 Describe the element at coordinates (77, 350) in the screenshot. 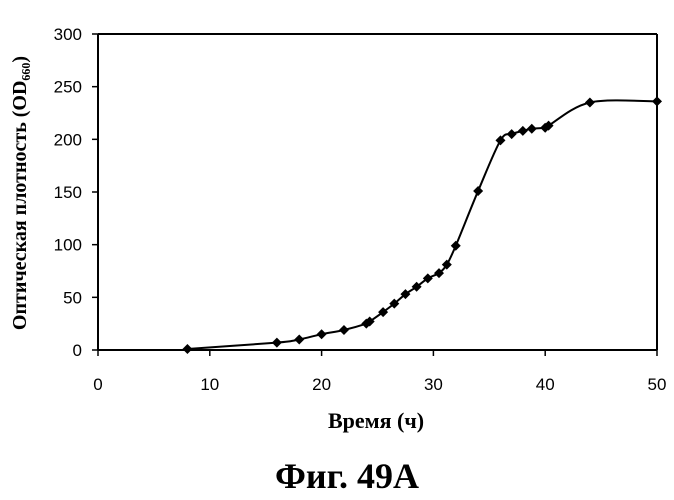

I see `y-tick-label: 0` at that location.